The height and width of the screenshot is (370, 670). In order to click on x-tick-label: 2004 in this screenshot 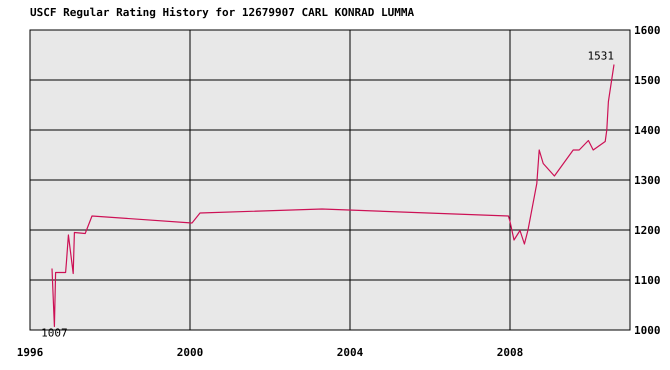, I will do `click(350, 352)`.